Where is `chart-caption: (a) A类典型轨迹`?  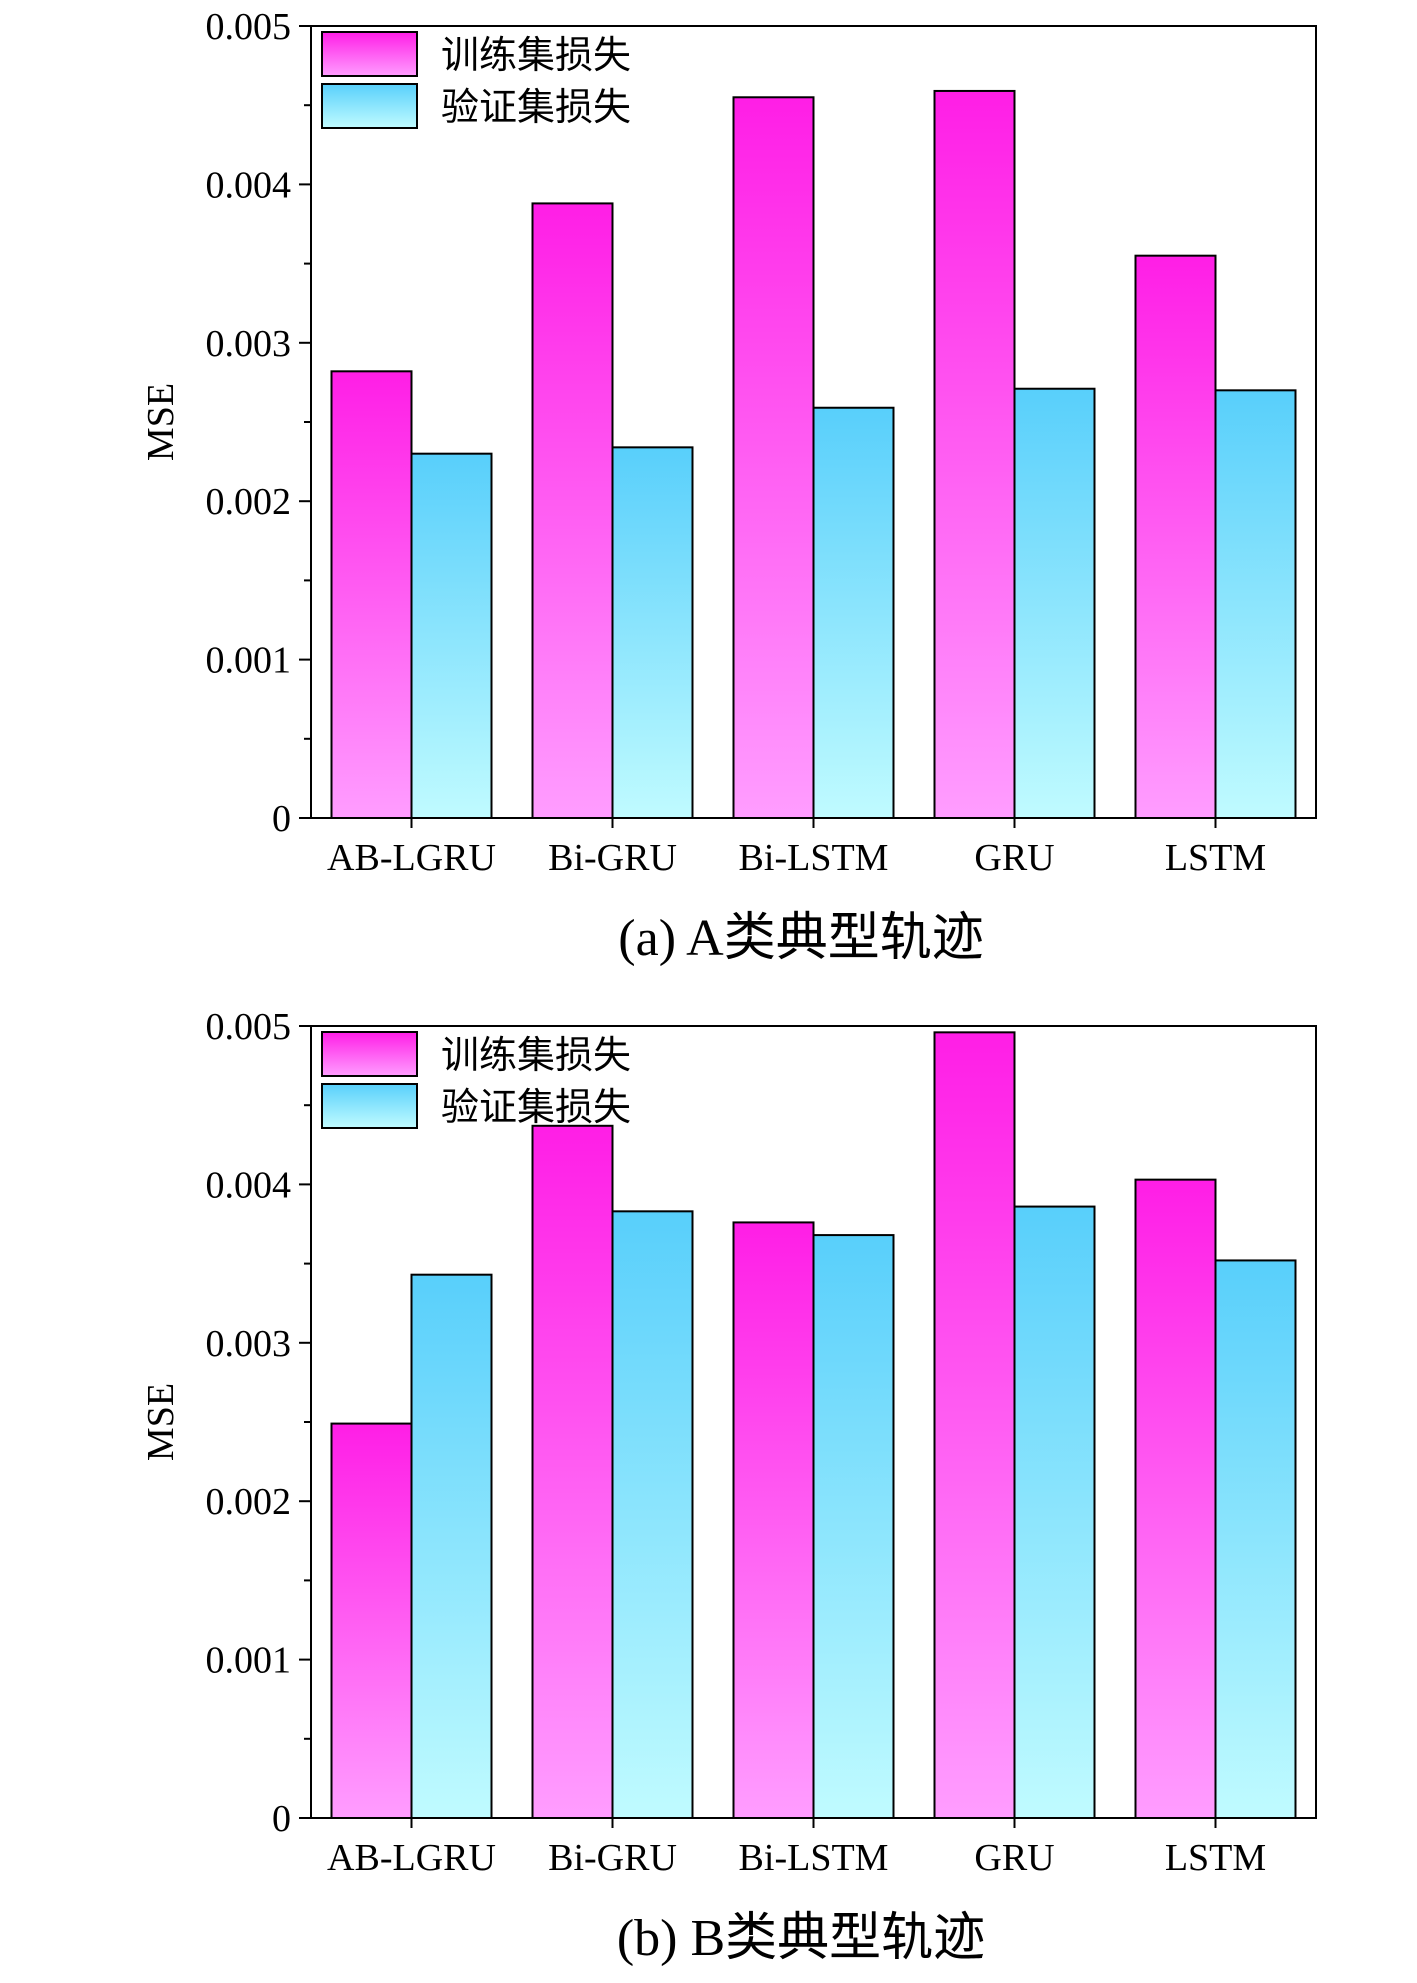
chart-caption: (a) A类典型轨迹 is located at coordinates (800, 938).